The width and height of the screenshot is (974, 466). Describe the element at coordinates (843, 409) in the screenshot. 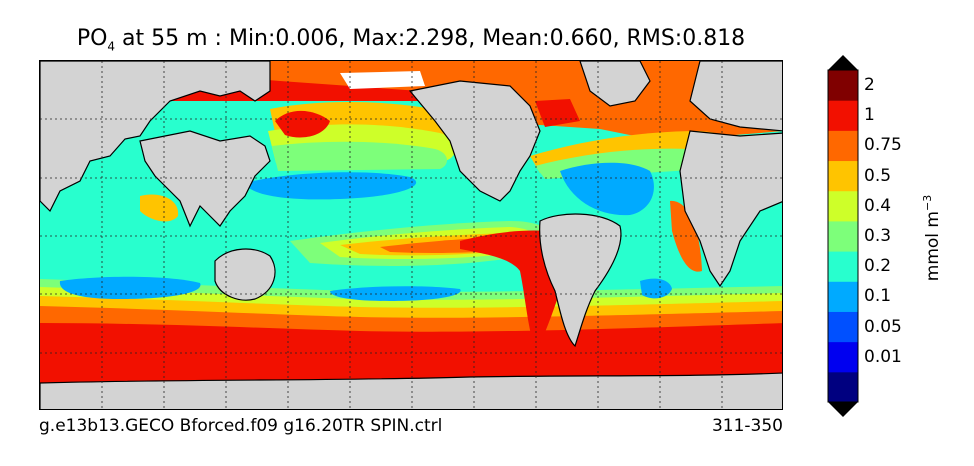

I see `colorbar-min-arrow` at that location.